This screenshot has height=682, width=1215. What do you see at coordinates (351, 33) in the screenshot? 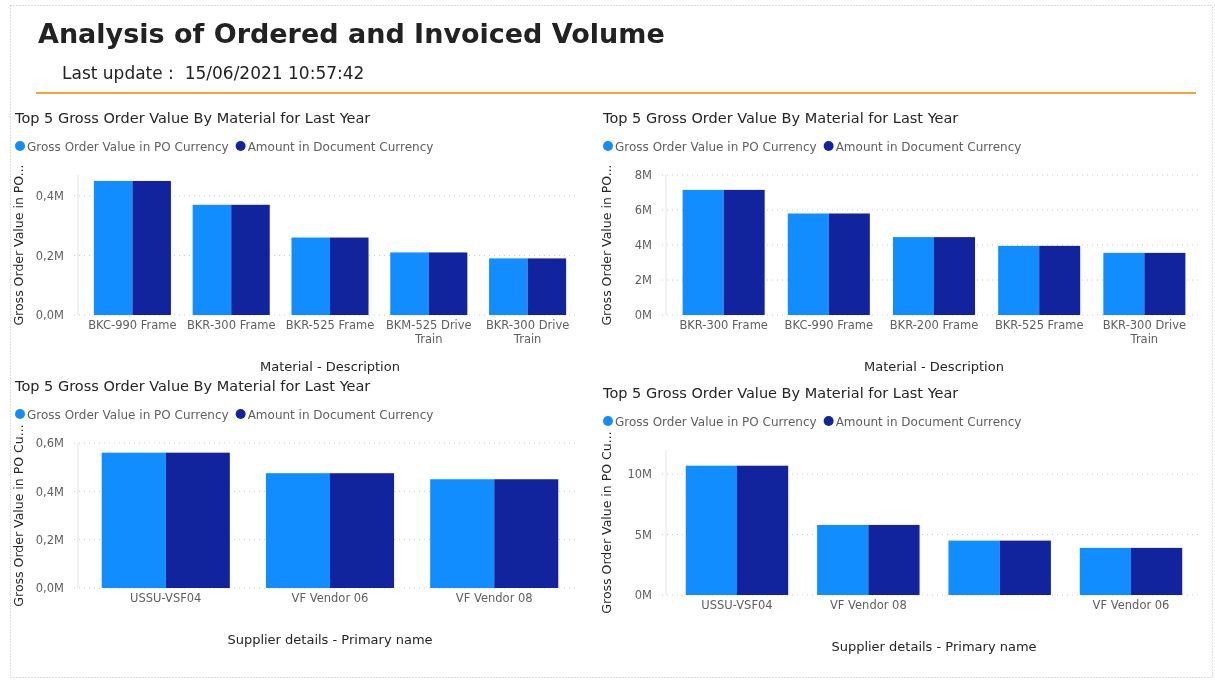
I see `text: Analysis of Ordered and Invoiced Volume` at bounding box center [351, 33].